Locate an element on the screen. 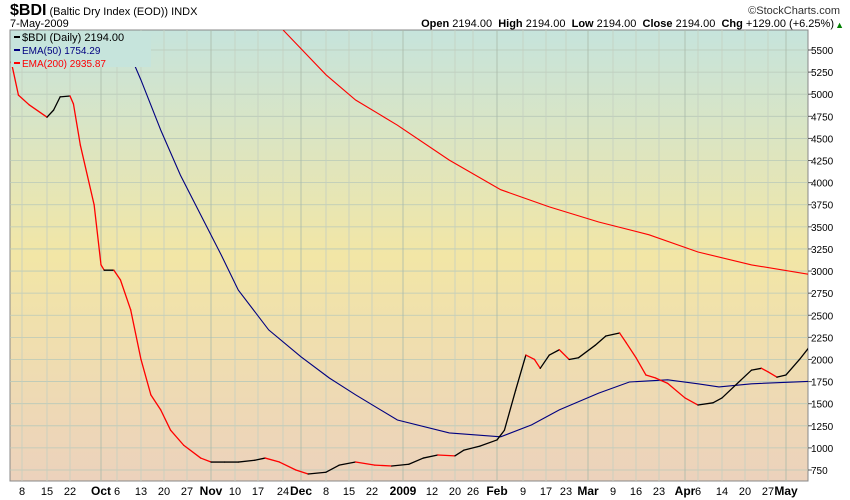  x-tick-label: Apr is located at coordinates (685, 491).